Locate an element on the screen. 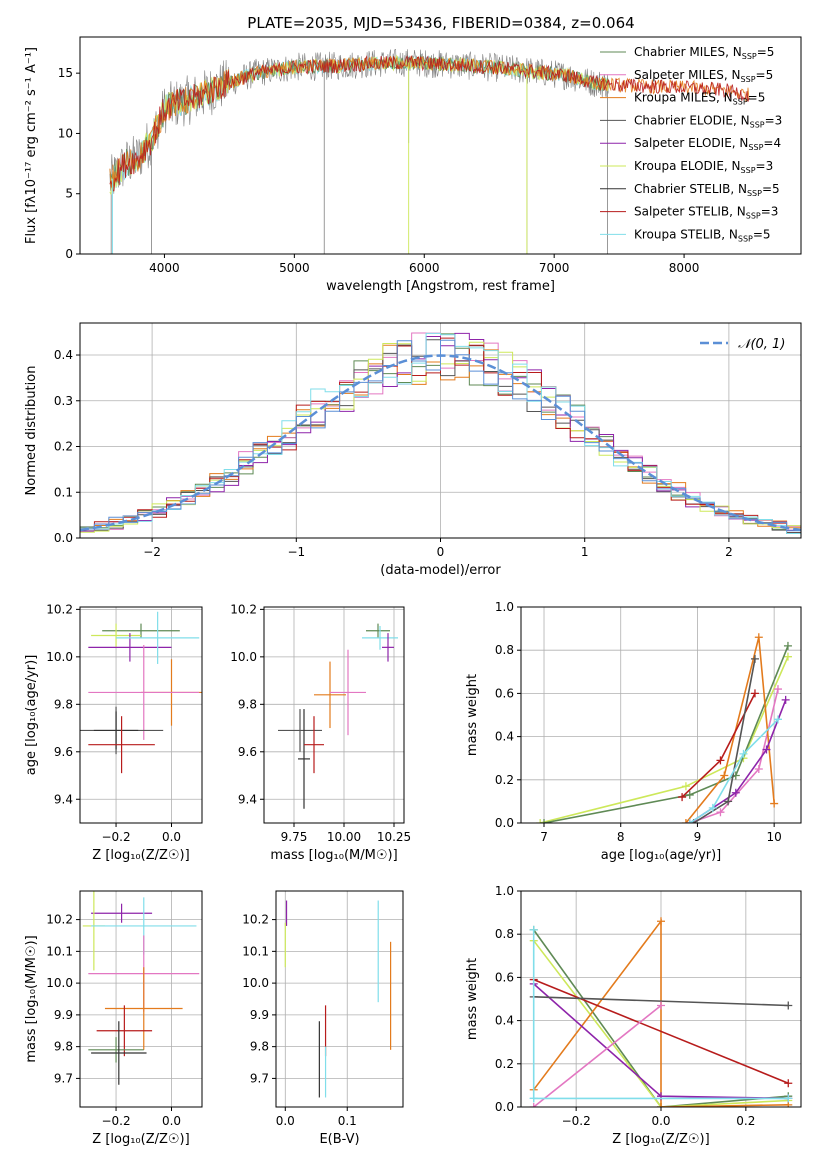 The width and height of the screenshot is (819, 1170). age_vs_mass-plot-area is located at coordinates (338, 716).